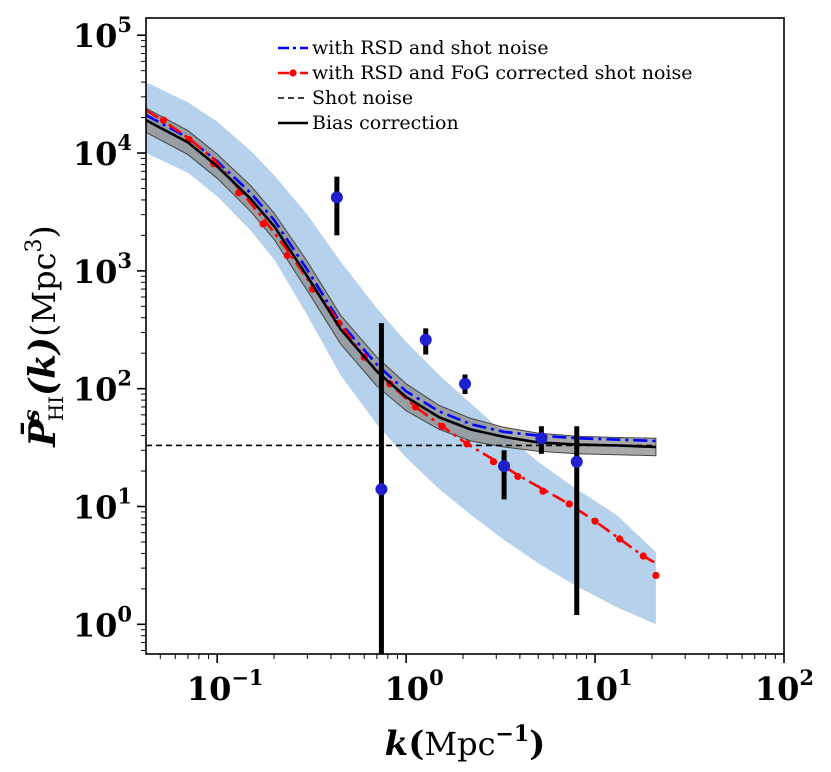 The height and width of the screenshot is (772, 831). What do you see at coordinates (102, 387) in the screenshot?
I see `y-tick-label: 102` at bounding box center [102, 387].